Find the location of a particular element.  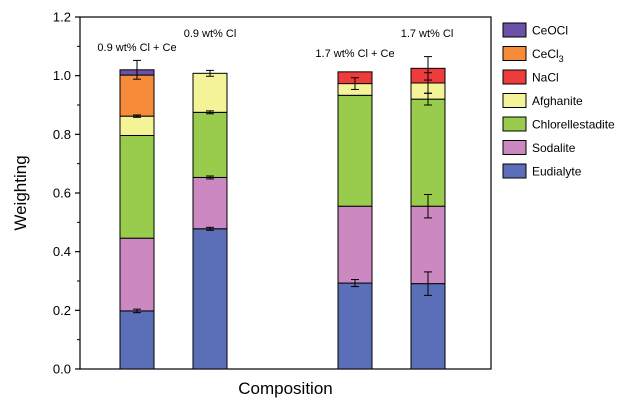

legend-item: Sodalite is located at coordinates (539, 147).